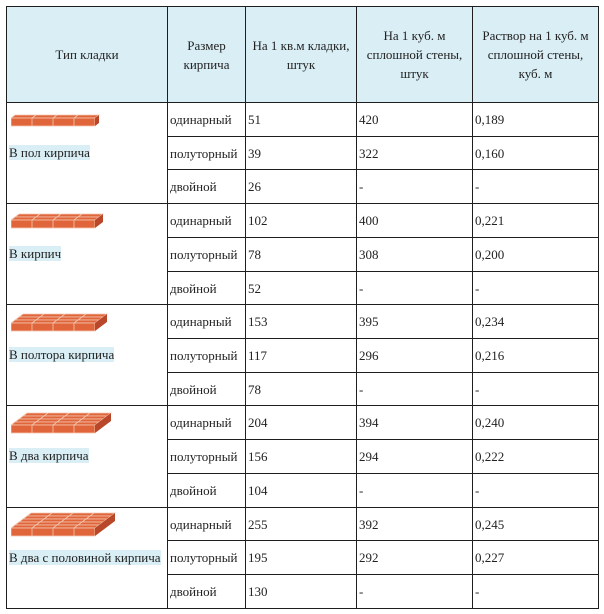 Image resolution: width=604 pixels, height=614 pixels. I want to click on masonry-type-label: В два кирпича, so click(49, 456).